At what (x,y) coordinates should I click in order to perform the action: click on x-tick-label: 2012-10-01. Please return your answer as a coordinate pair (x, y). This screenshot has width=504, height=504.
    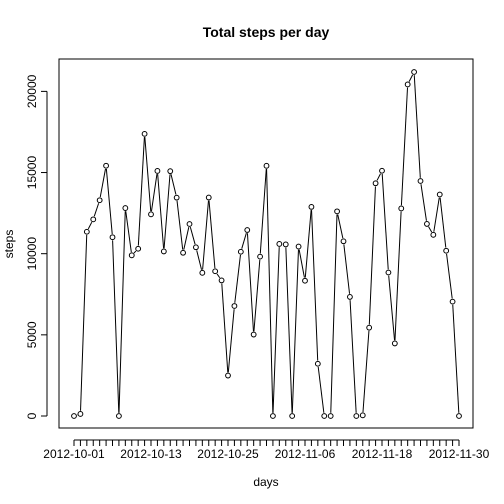
    Looking at the image, I should click on (74, 454).